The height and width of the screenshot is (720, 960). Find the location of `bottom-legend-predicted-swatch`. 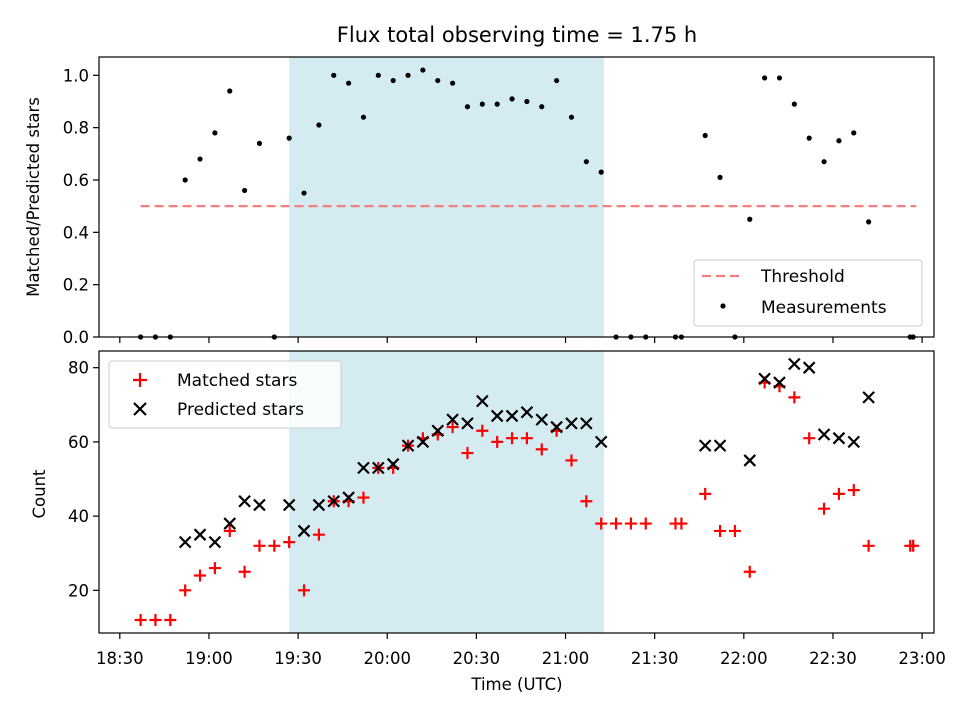

bottom-legend-predicted-swatch is located at coordinates (140, 409).